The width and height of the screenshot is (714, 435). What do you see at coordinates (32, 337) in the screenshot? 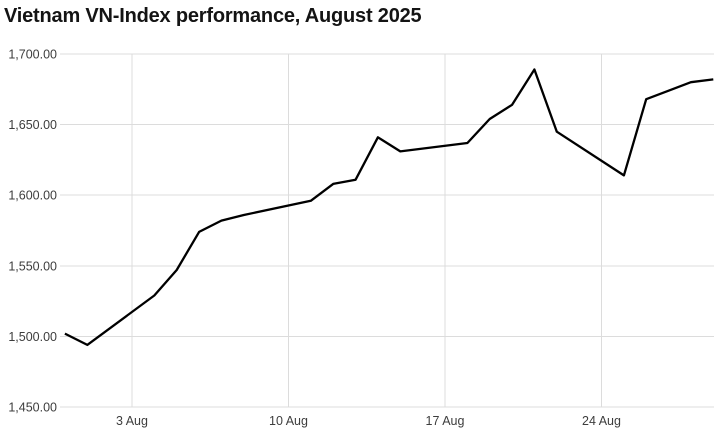
I see `y-tick-label: 1,500.00` at bounding box center [32, 337].